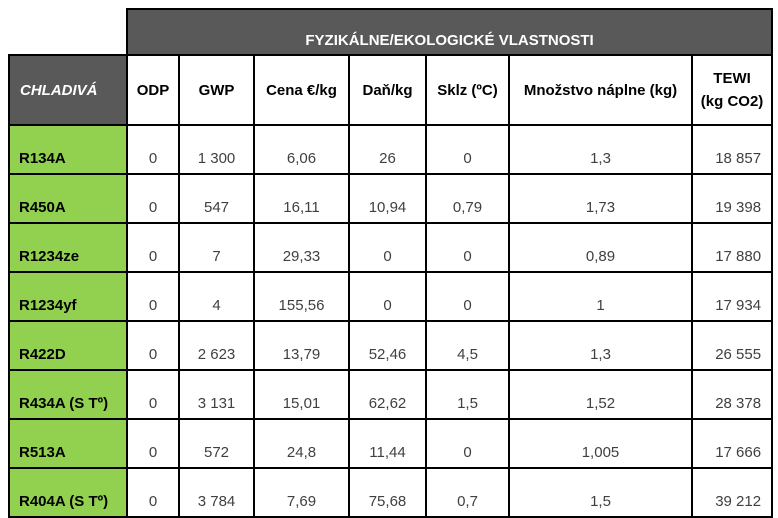 Image resolution: width=778 pixels, height=518 pixels. What do you see at coordinates (600, 443) in the screenshot?
I see `cell-mnozstvo: 1,005` at bounding box center [600, 443].